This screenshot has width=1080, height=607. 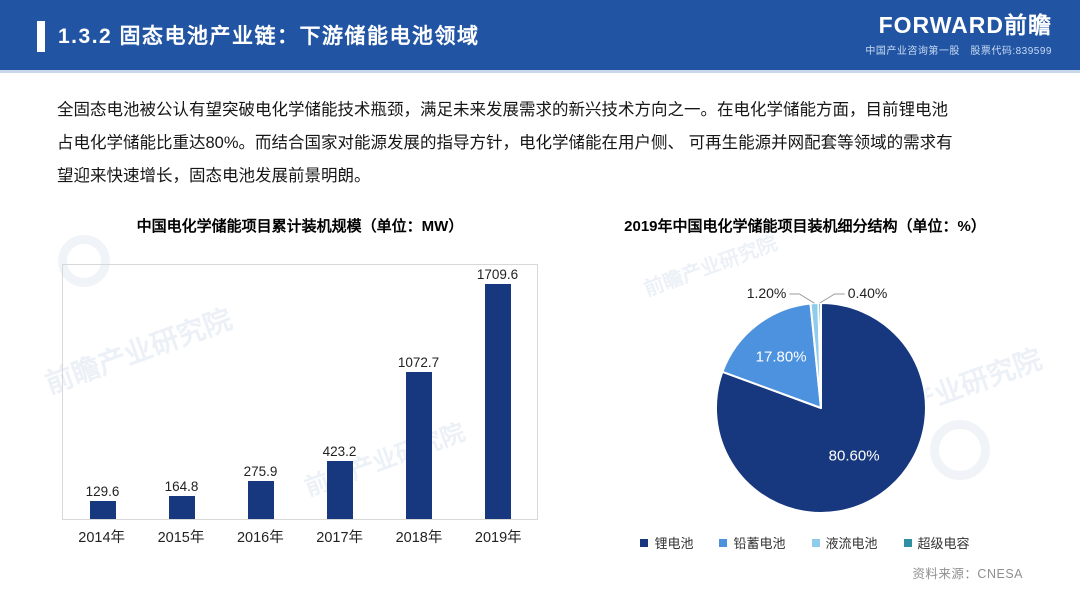 What do you see at coordinates (300, 226) in the screenshot?
I see `bar-chart-title: 中国电化学储能项目累计装机规模（单位：MW）` at bounding box center [300, 226].